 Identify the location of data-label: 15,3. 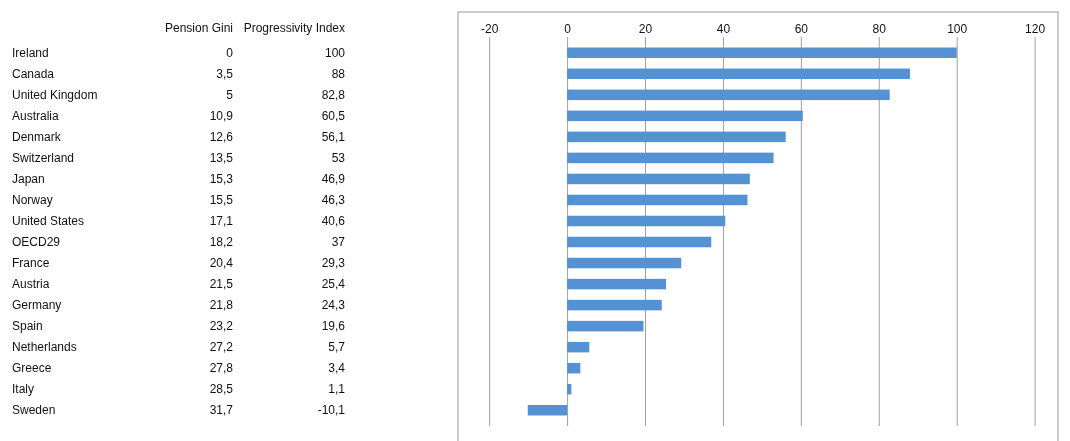
(221, 179).